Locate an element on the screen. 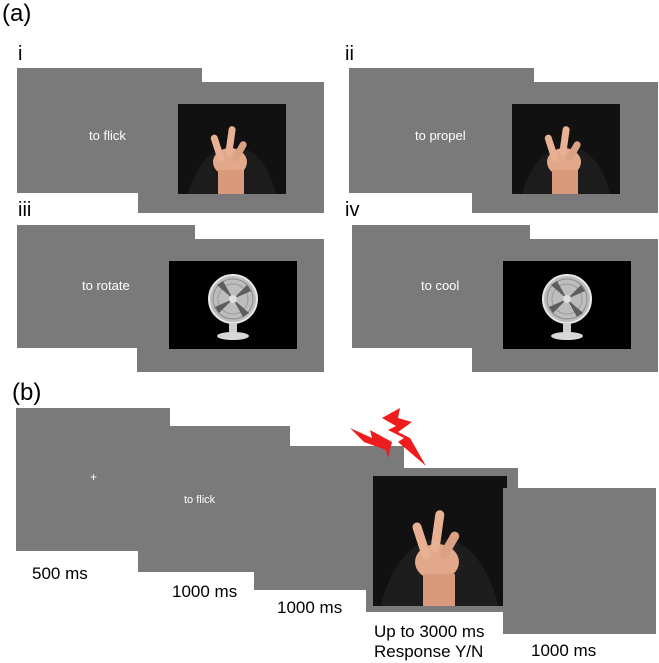  word-label: to cool is located at coordinates (440, 285).